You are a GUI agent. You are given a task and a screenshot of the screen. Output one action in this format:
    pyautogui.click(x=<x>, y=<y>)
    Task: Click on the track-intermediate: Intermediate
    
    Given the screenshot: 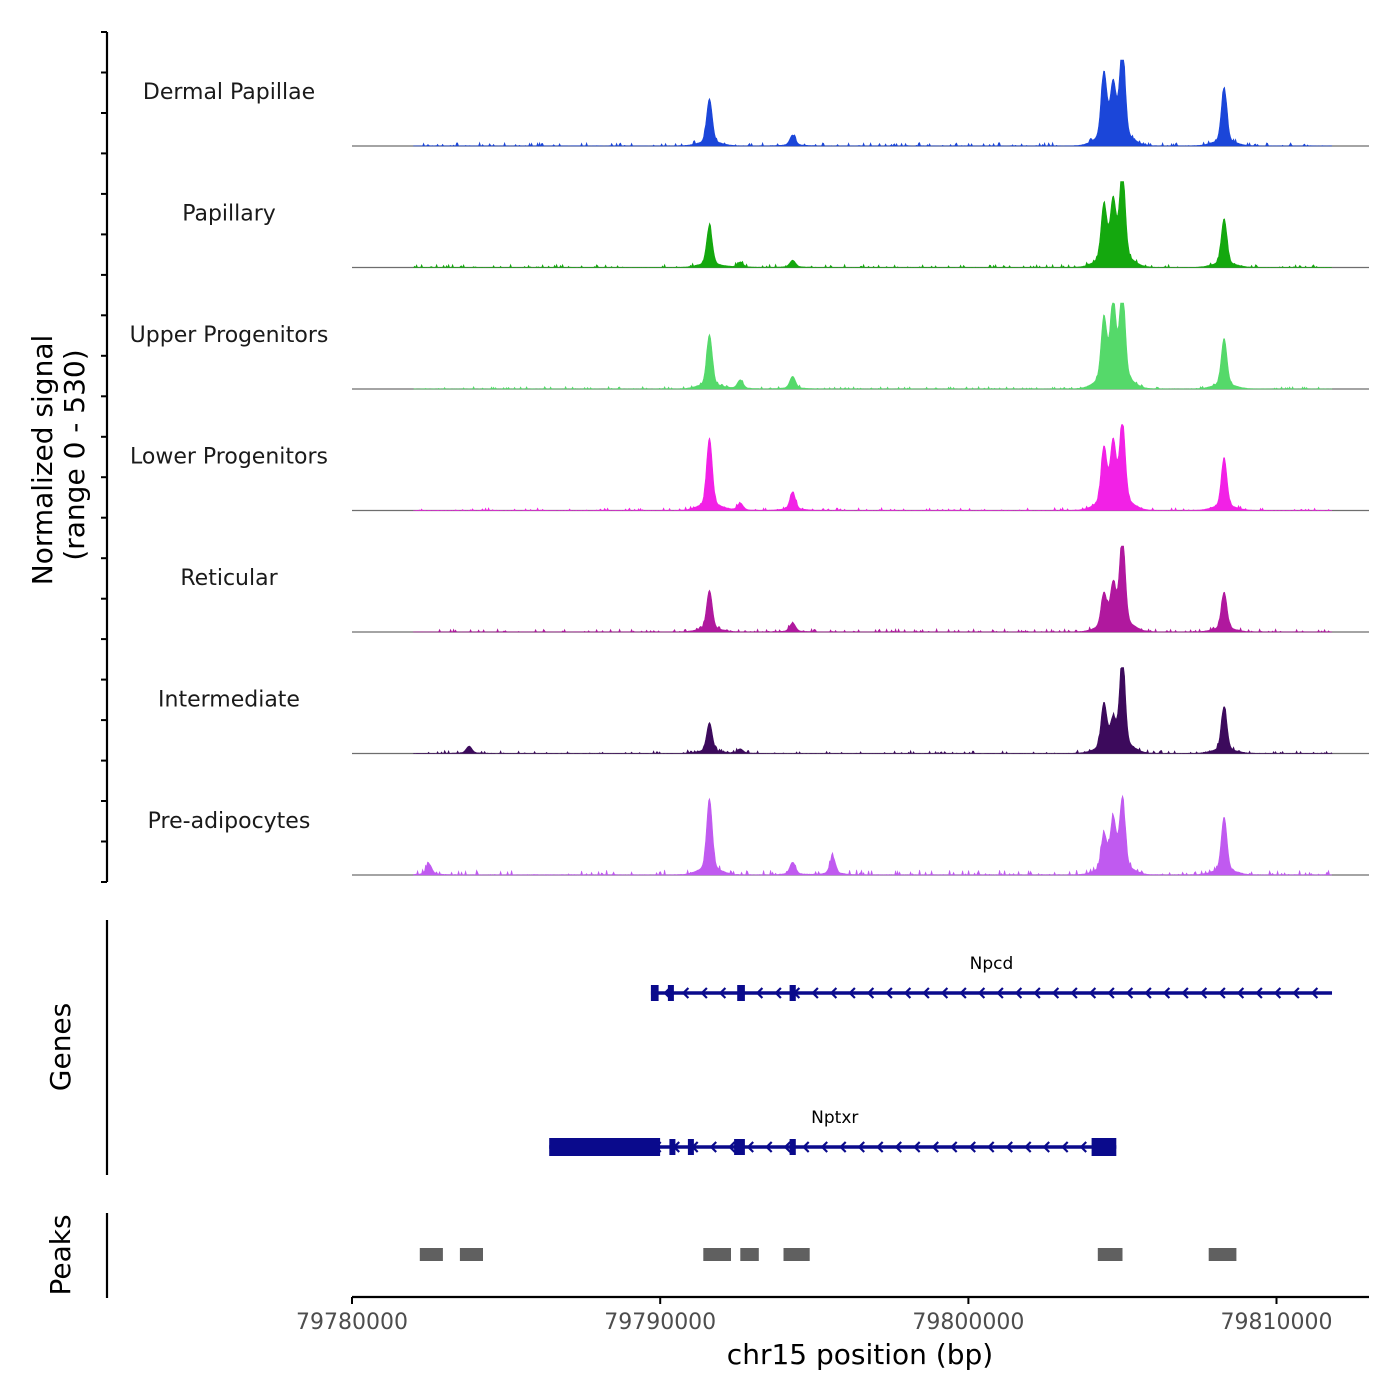 What is the action you would take?
    pyautogui.click(x=763, y=711)
    